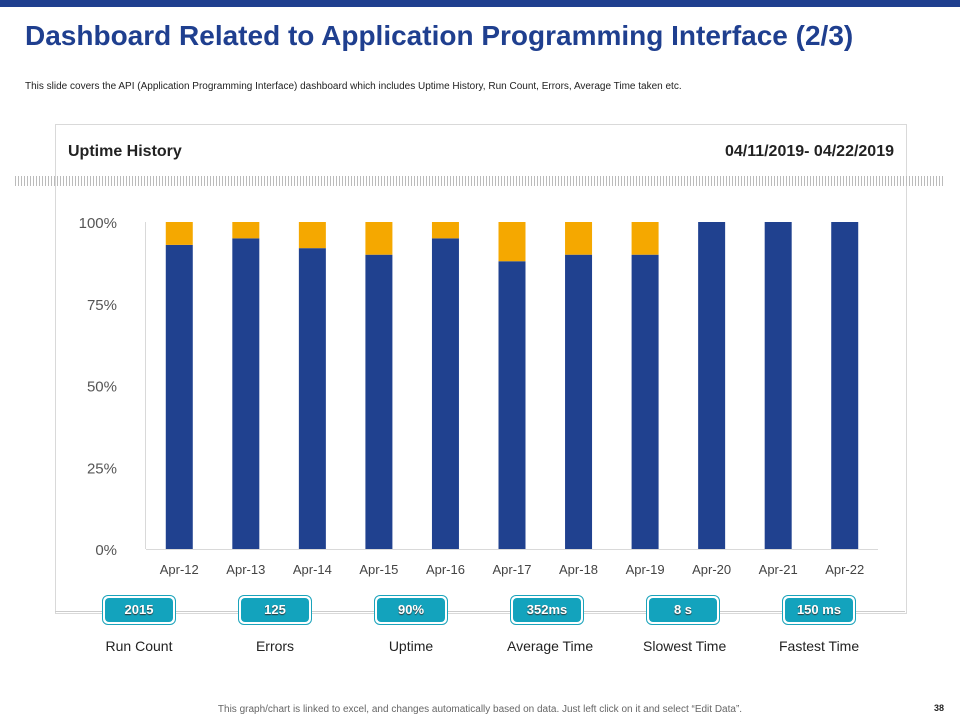 The width and height of the screenshot is (960, 720). Describe the element at coordinates (445, 230) in the screenshot. I see `bar-segment-Apr-16-s1` at that location.